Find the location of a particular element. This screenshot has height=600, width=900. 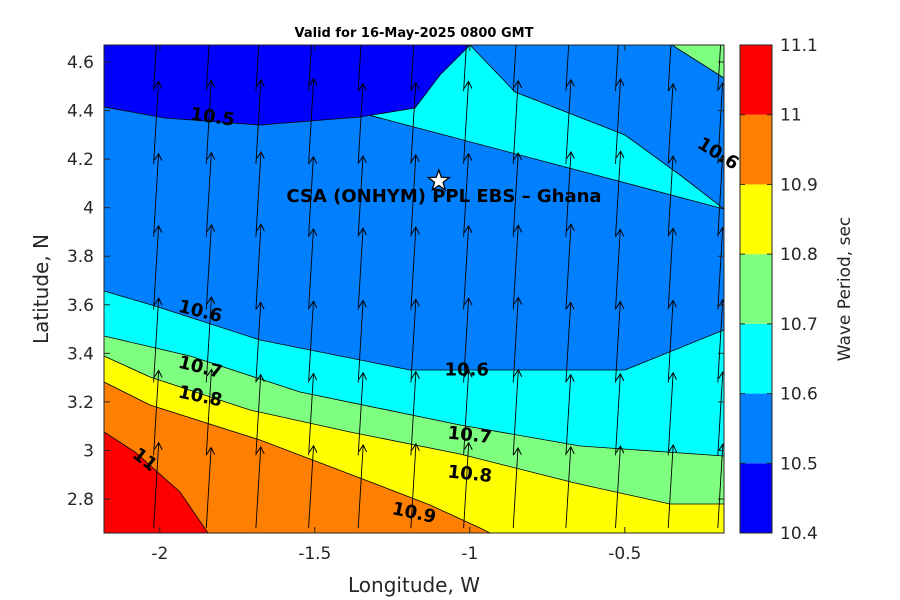

y-axis-label: Latitude, N is located at coordinates (41, 289).